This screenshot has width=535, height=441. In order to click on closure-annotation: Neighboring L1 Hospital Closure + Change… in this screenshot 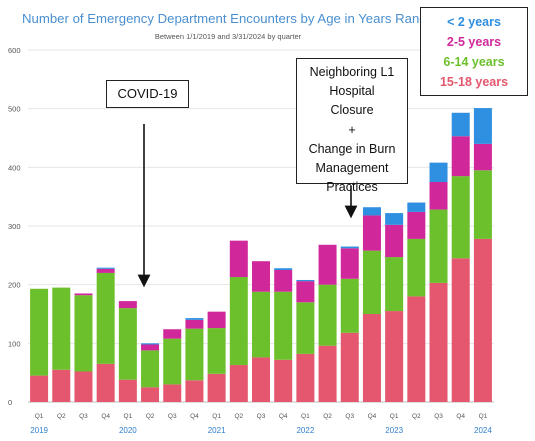, I will do `click(352, 126)`.